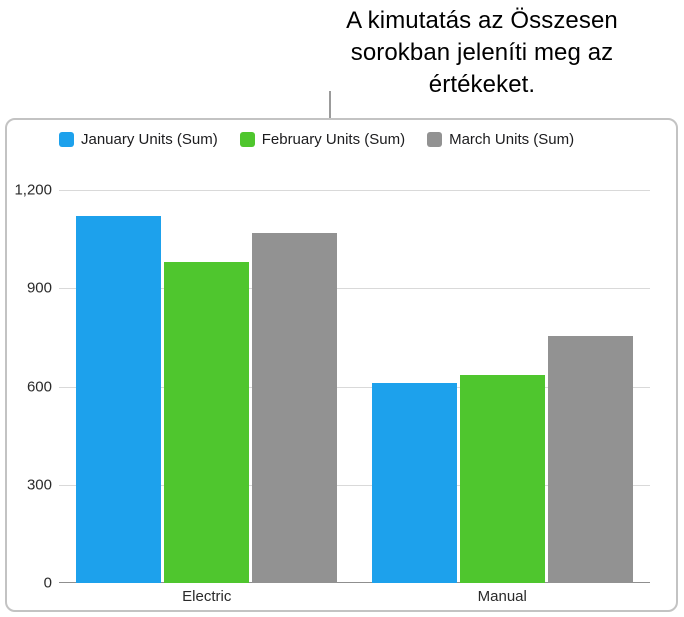 The image size is (684, 617). I want to click on y-tick-label-900: 900, so click(39, 288).